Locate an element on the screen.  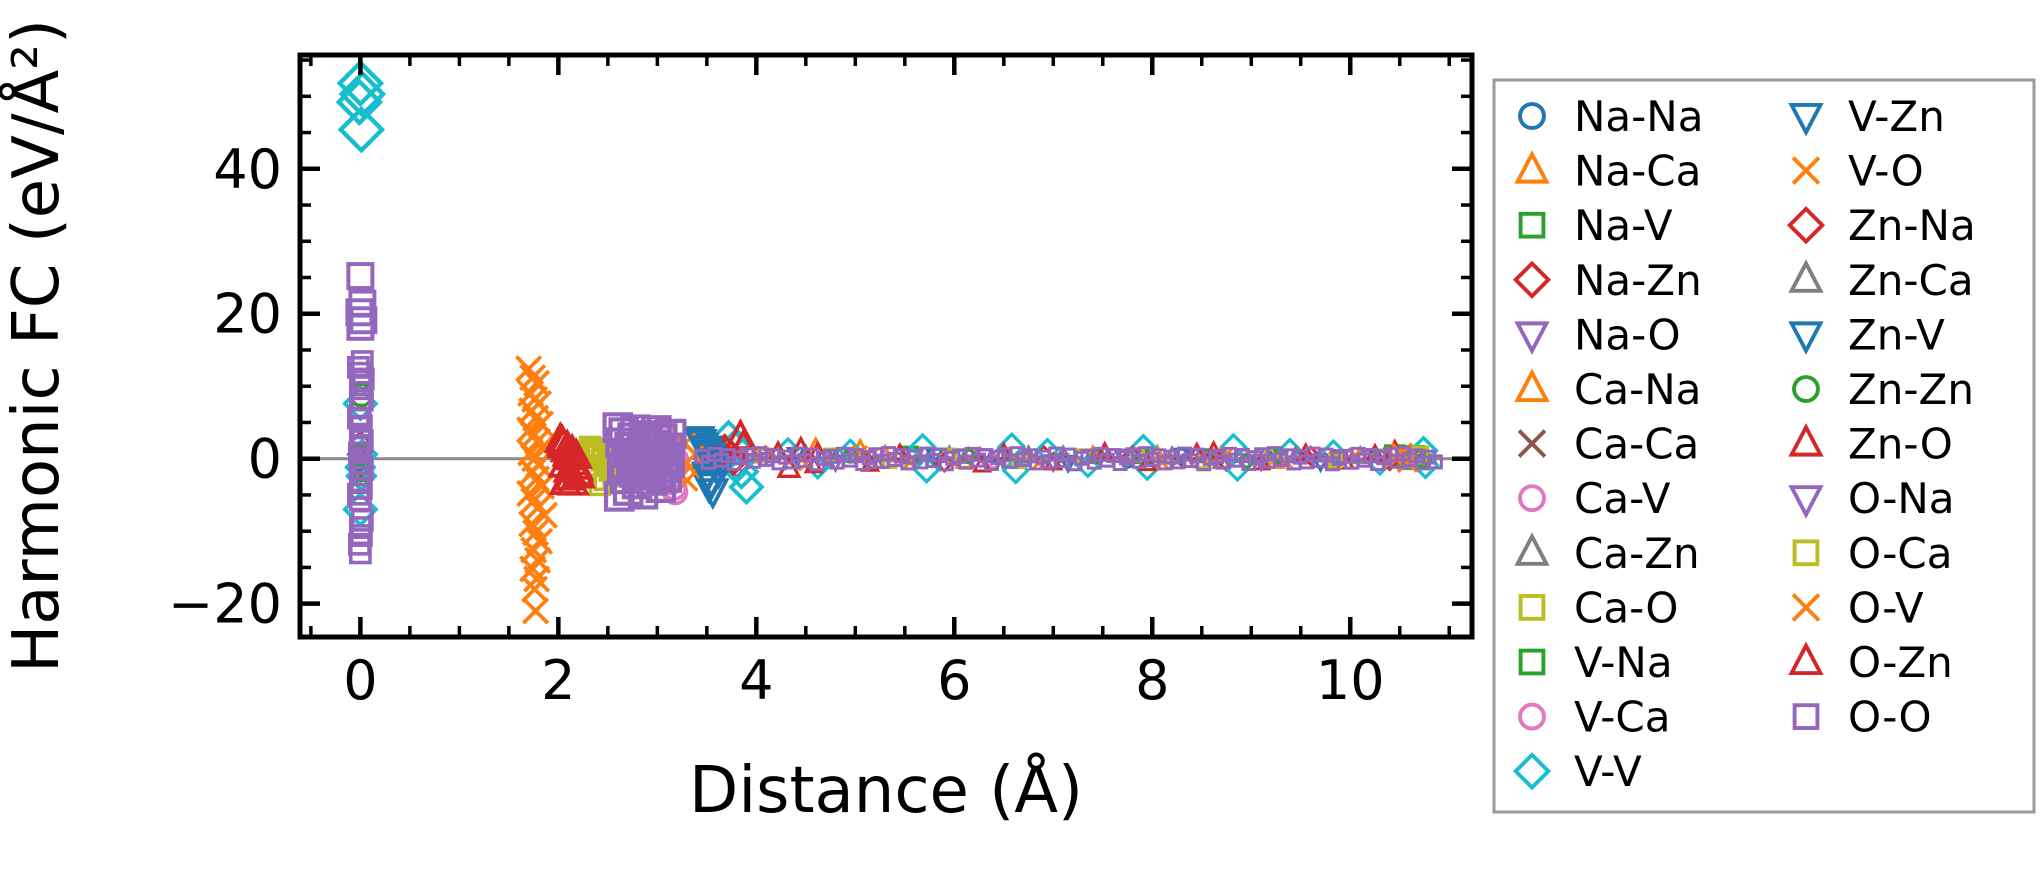
legend-item-O-Zn: O-Zn is located at coordinates (1870, 662).